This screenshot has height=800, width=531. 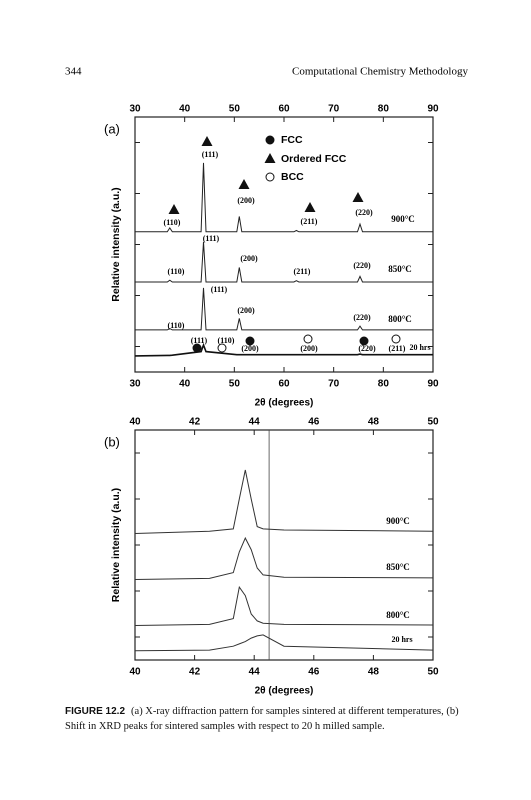 What do you see at coordinates (314, 159) in the screenshot?
I see `legend-label: Ordered FCC` at bounding box center [314, 159].